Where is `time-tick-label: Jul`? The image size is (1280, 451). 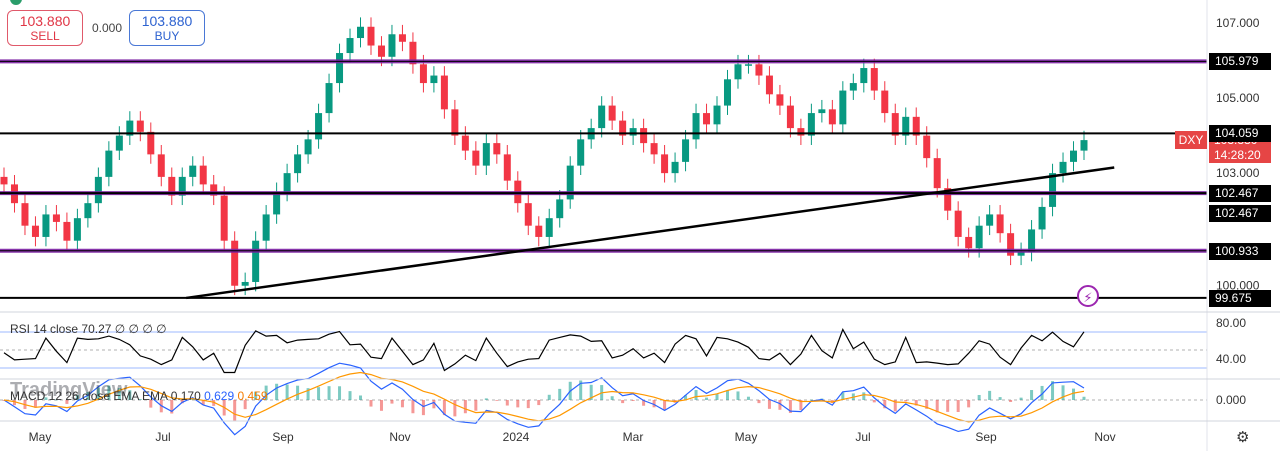
time-tick-label: Jul is located at coordinates (162, 437).